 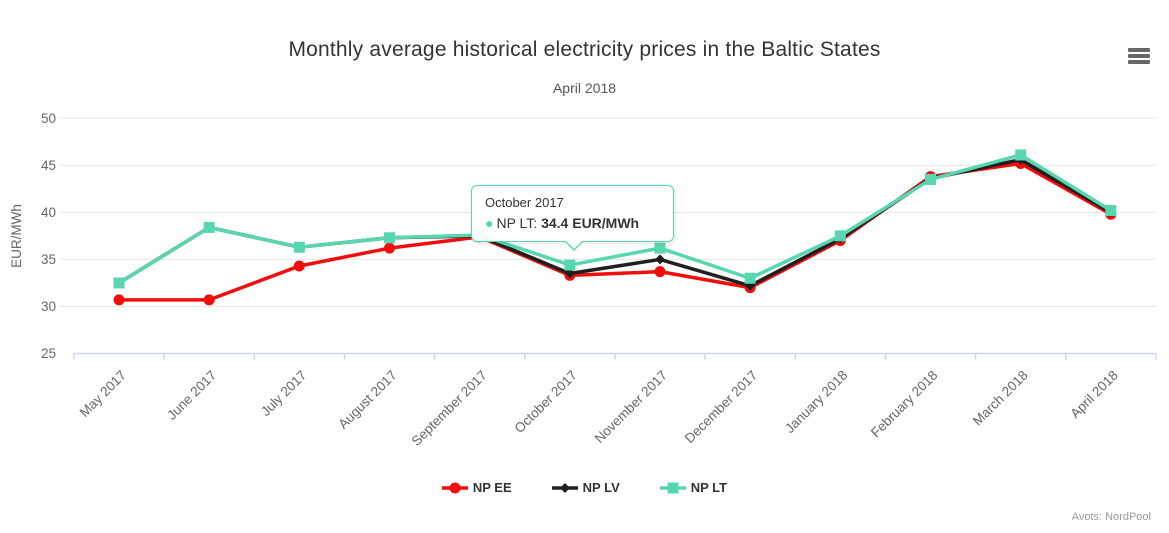 I want to click on x-axis-label: May 2017, so click(x=103, y=394).